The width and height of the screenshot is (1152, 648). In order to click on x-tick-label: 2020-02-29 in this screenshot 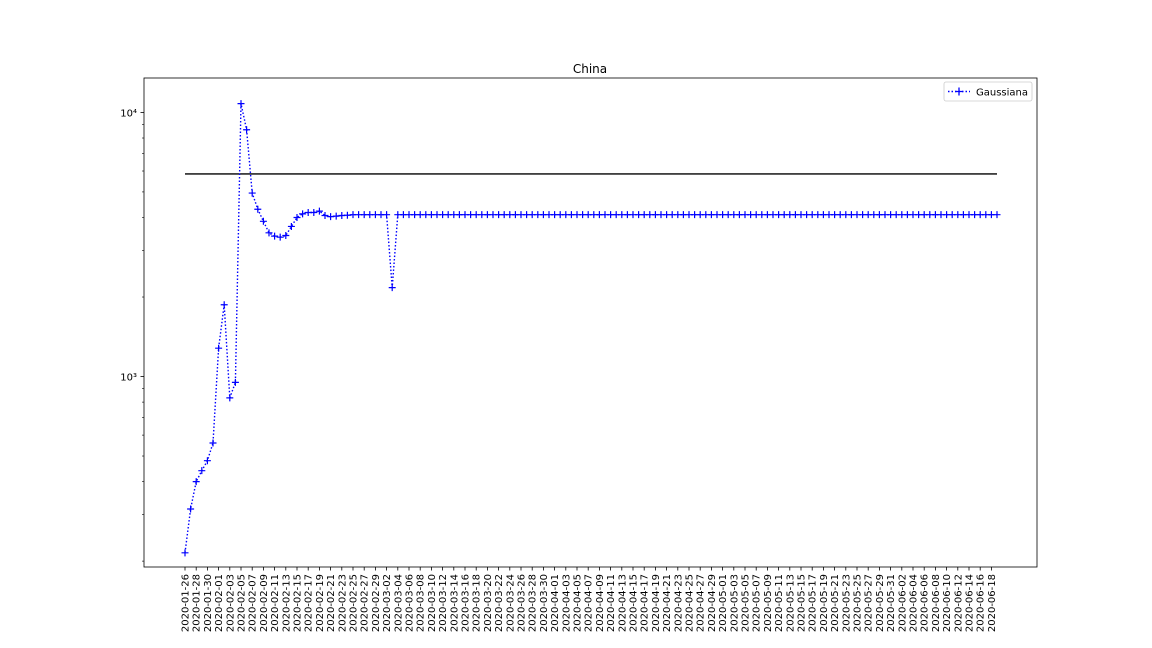, I will do `click(376, 603)`.